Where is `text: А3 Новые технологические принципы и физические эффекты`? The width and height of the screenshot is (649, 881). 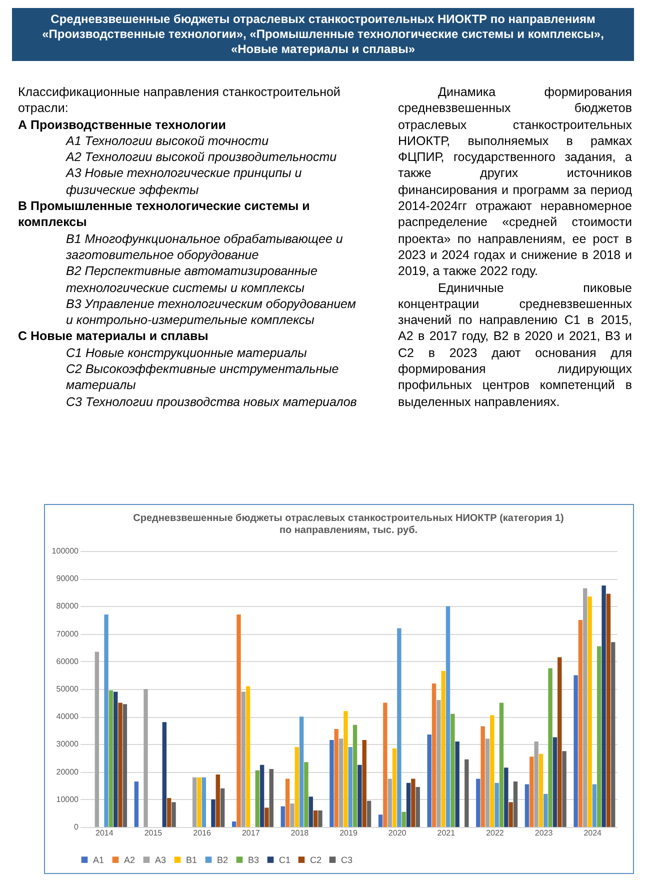
text: А3 Новые технологические принципы и физические эффекты is located at coordinates (183, 181).